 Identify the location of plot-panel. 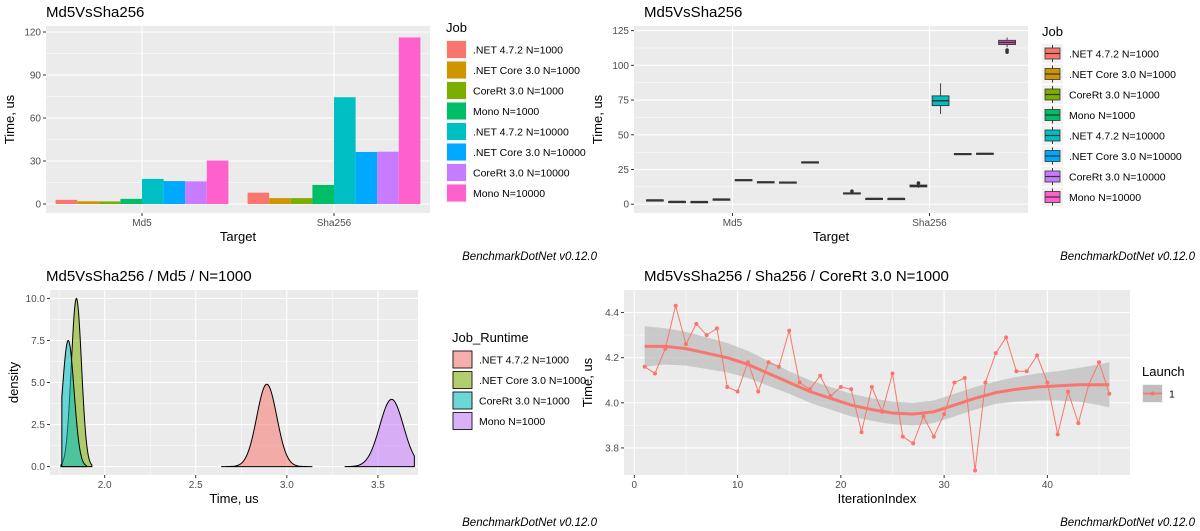
(831, 119).